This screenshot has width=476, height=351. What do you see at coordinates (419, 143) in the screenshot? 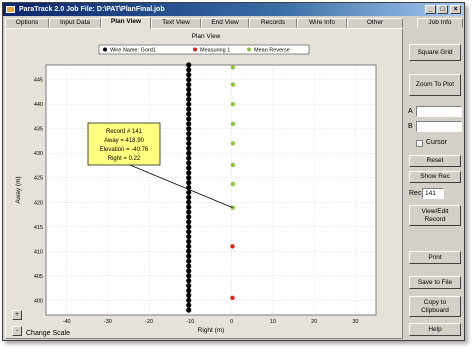
I see `cursor-checkbox` at bounding box center [419, 143].